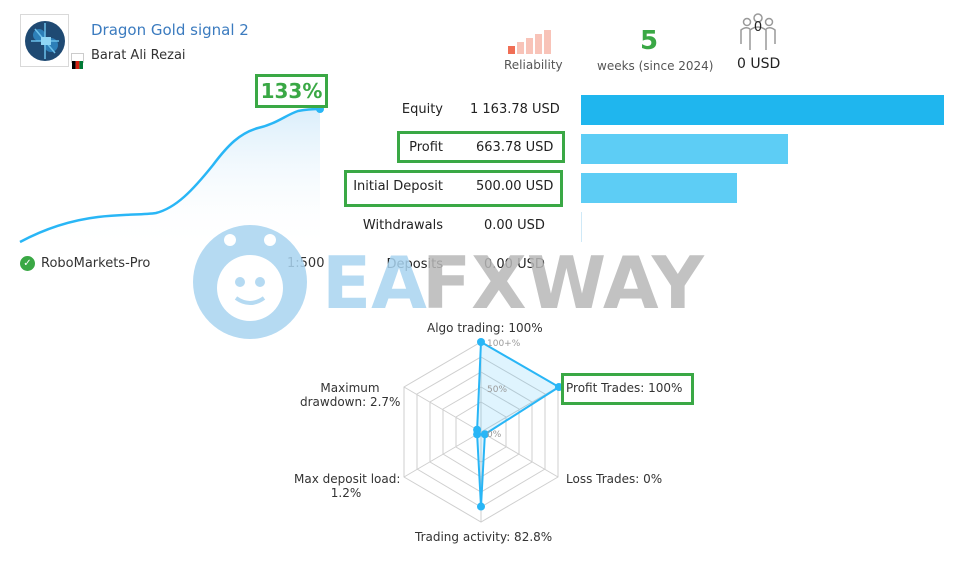  Describe the element at coordinates (350, 402) in the screenshot. I see `drawdown-line2: drawdown: 2.7%` at that location.